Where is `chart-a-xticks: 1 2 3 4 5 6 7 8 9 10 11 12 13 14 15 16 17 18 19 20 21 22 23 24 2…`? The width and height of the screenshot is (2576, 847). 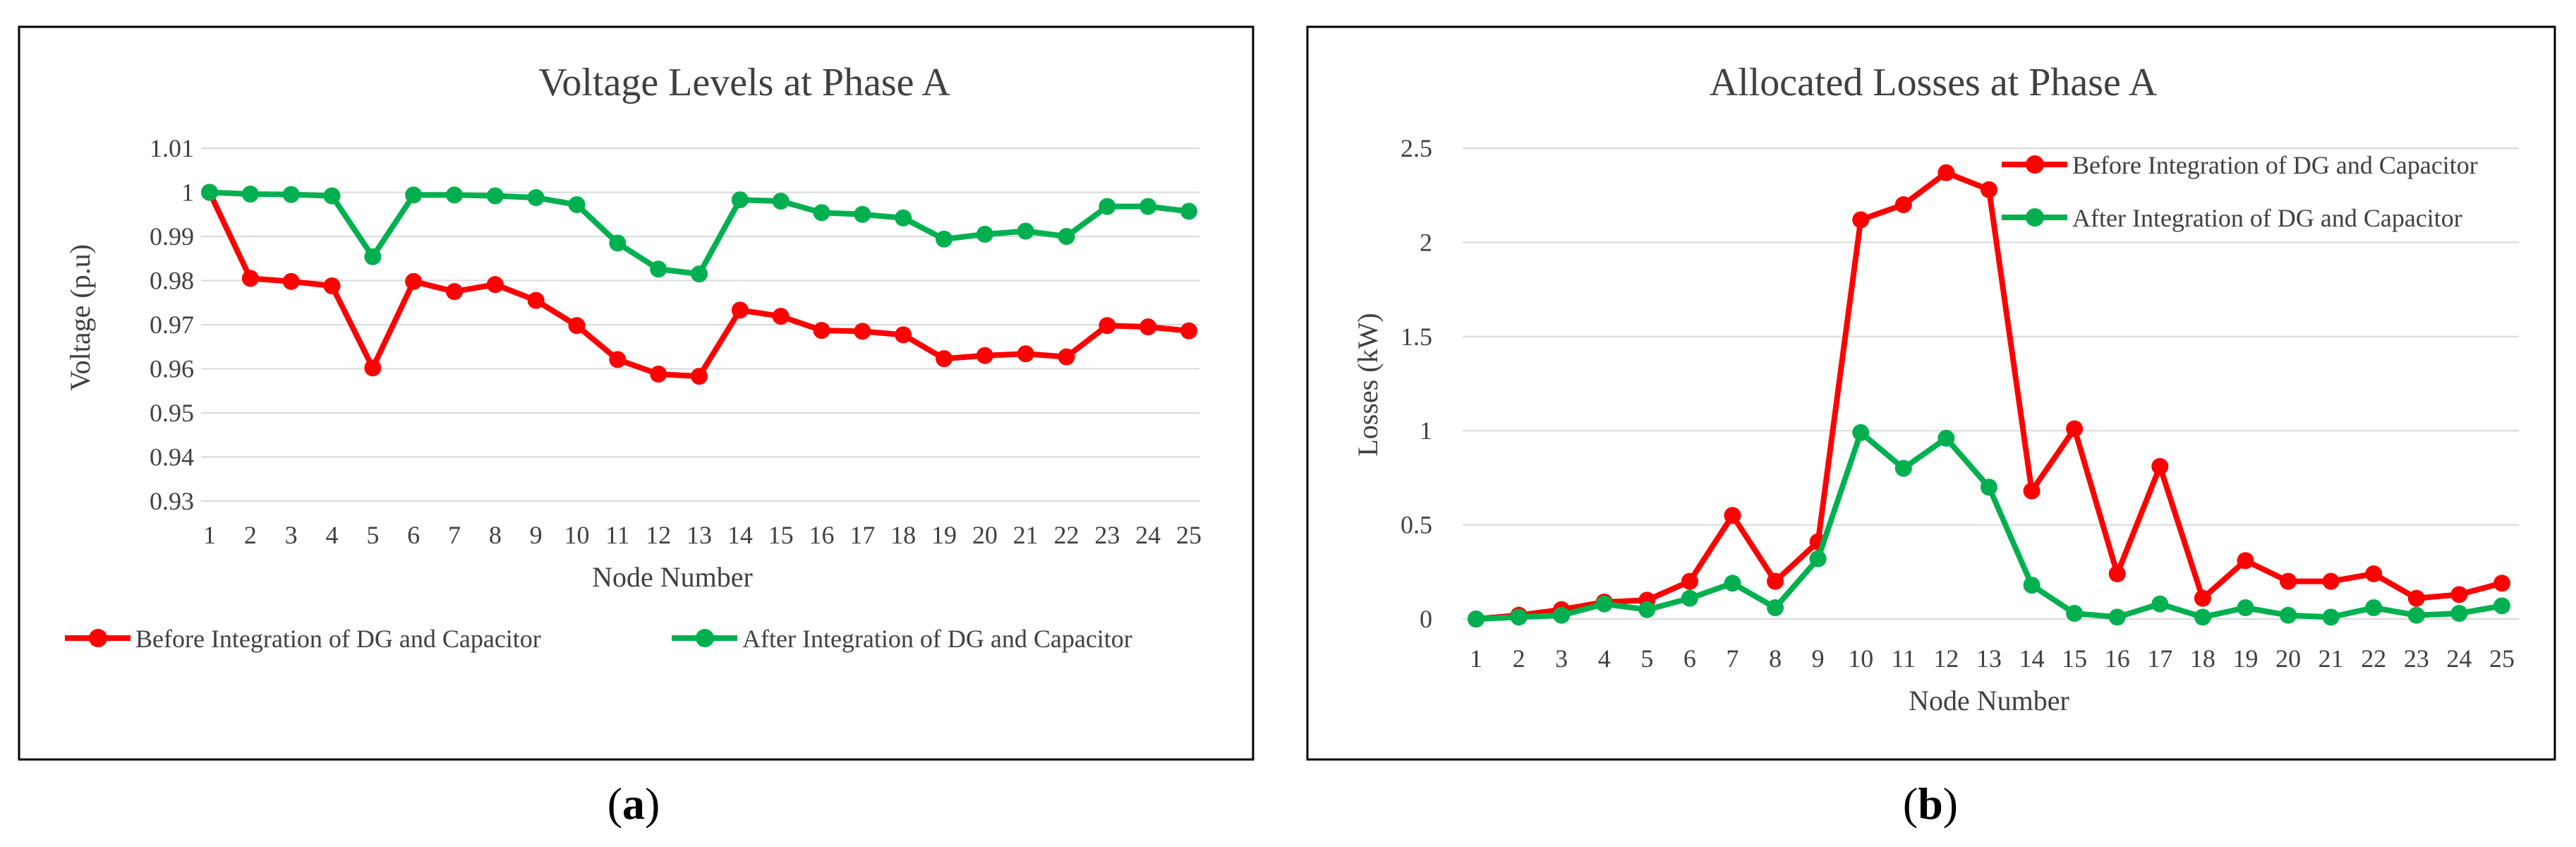
chart-a-xticks: 1 2 3 4 5 6 7 8 9 10 11 12 13 14 15 16 17 18 19 20 21 22 23 24 2… is located at coordinates (702, 535).